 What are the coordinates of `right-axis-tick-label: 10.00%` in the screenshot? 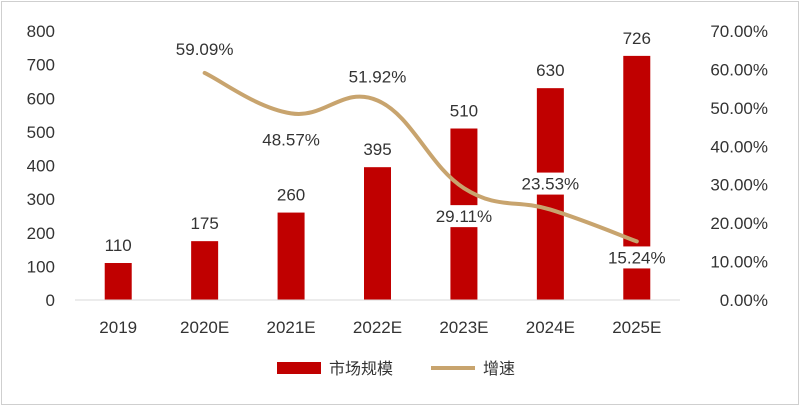 It's located at (739, 262).